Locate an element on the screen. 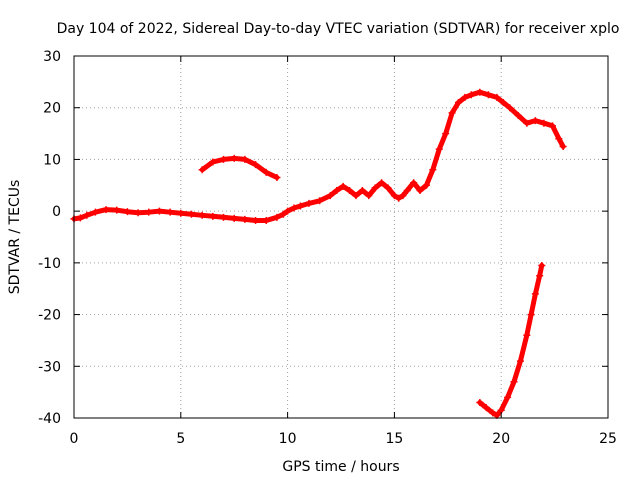  y-tick-label: -20 is located at coordinates (49, 316).